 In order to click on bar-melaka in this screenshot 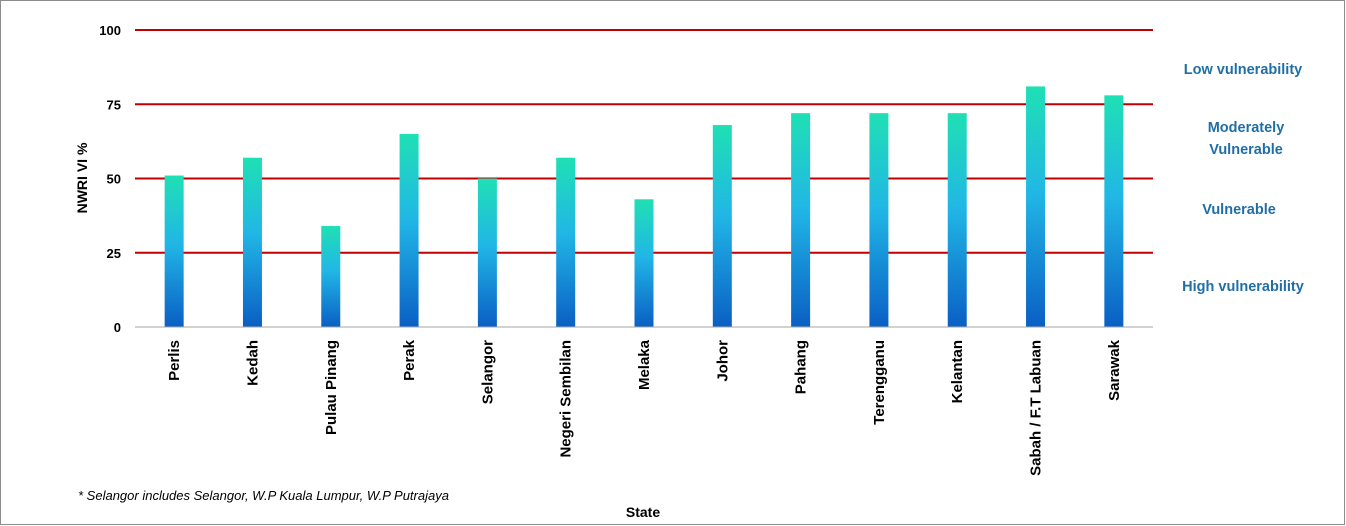, I will do `click(644, 263)`.